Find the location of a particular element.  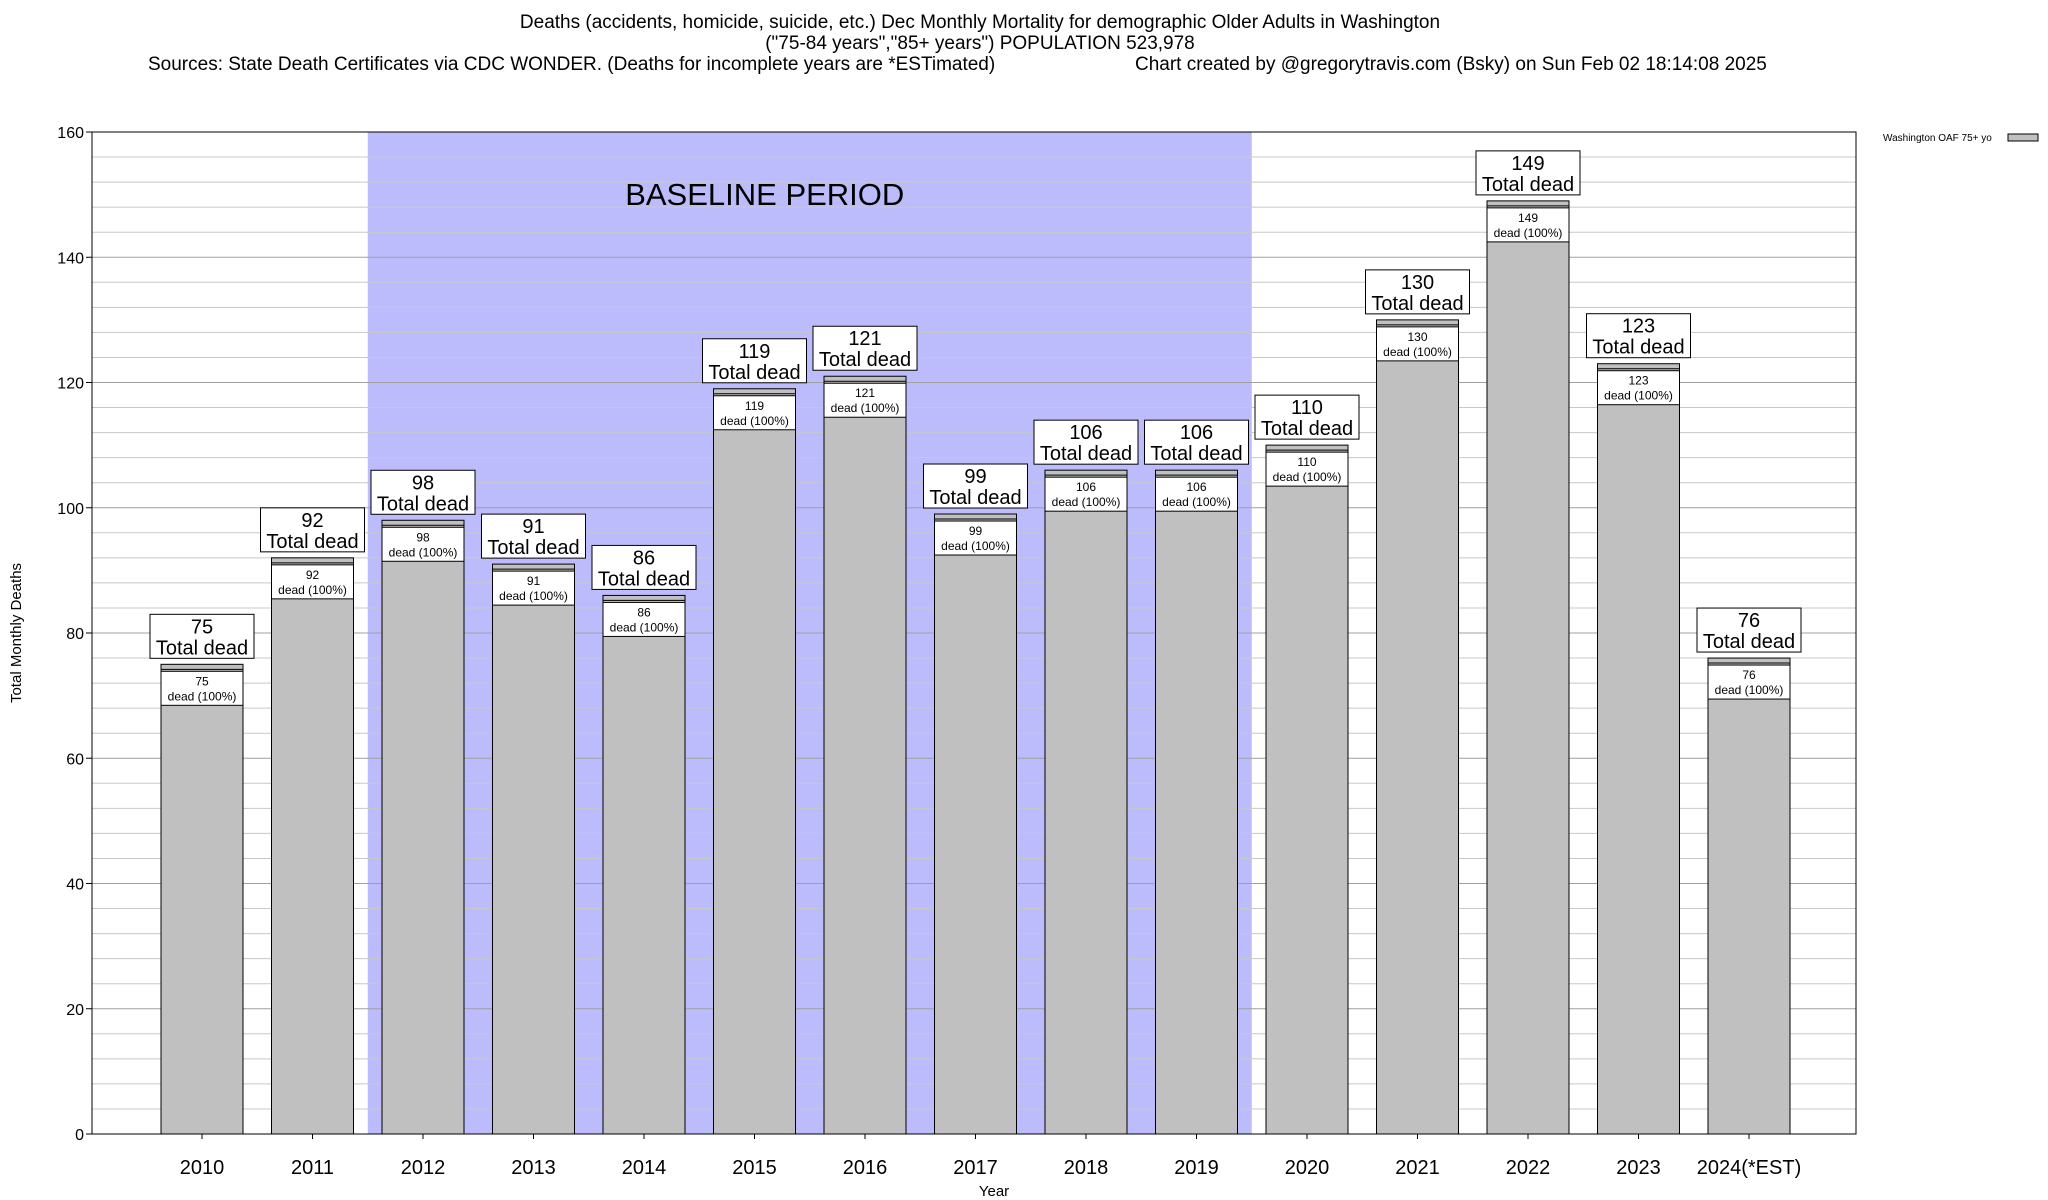

top-label-value: 91 is located at coordinates (533, 527).